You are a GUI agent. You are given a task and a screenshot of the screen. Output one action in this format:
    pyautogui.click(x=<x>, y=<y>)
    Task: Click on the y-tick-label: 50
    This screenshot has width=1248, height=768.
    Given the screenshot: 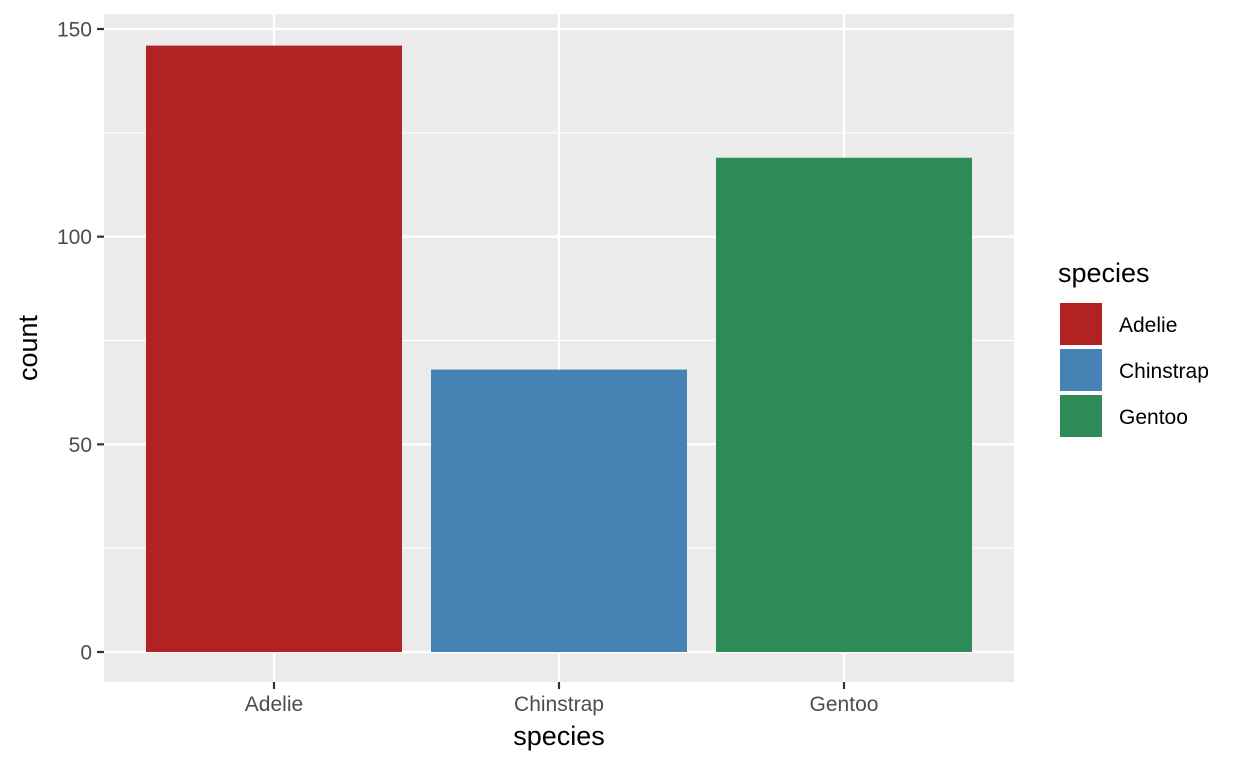 What is the action you would take?
    pyautogui.click(x=80, y=445)
    